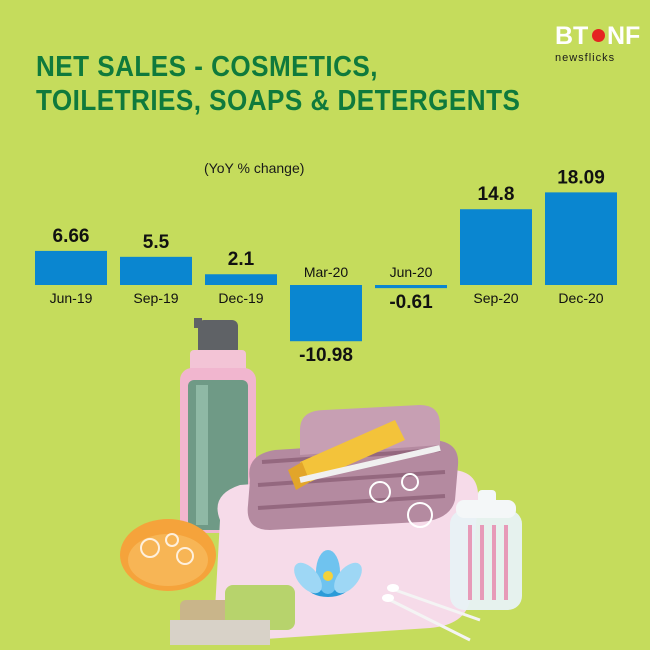 This screenshot has height=650, width=650. What do you see at coordinates (168, 555) in the screenshot?
I see `sponge-icon` at bounding box center [168, 555].